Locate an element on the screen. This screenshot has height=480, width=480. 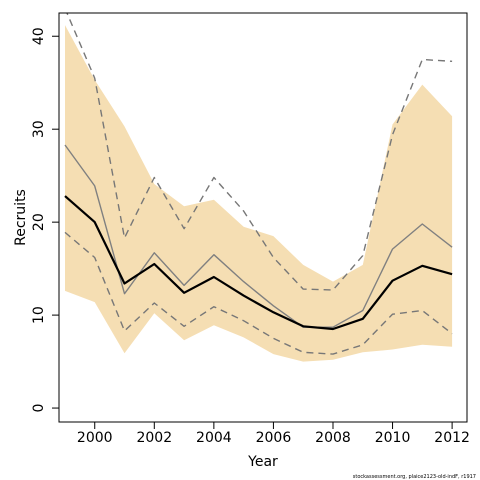
x-axis-label: Year is located at coordinates (262, 462).